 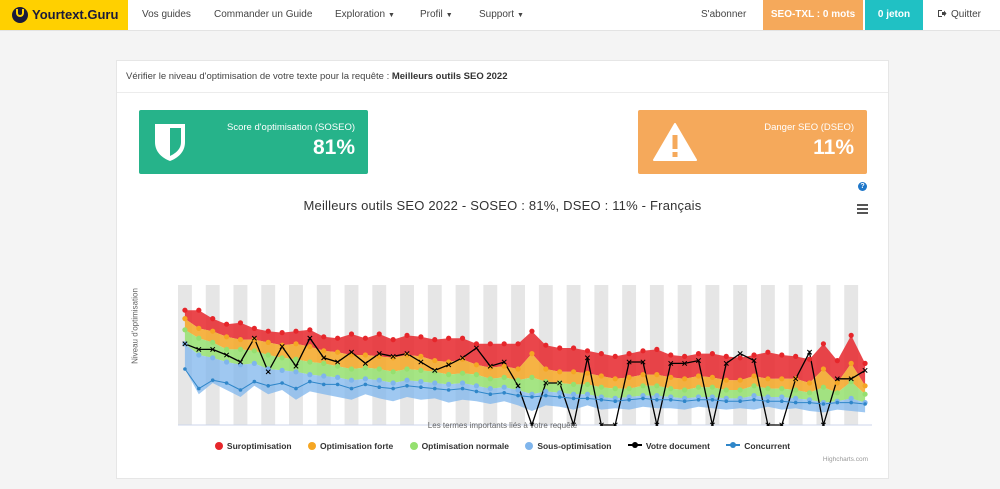 I want to click on legend-concurrent: Concurrent, so click(x=758, y=446).